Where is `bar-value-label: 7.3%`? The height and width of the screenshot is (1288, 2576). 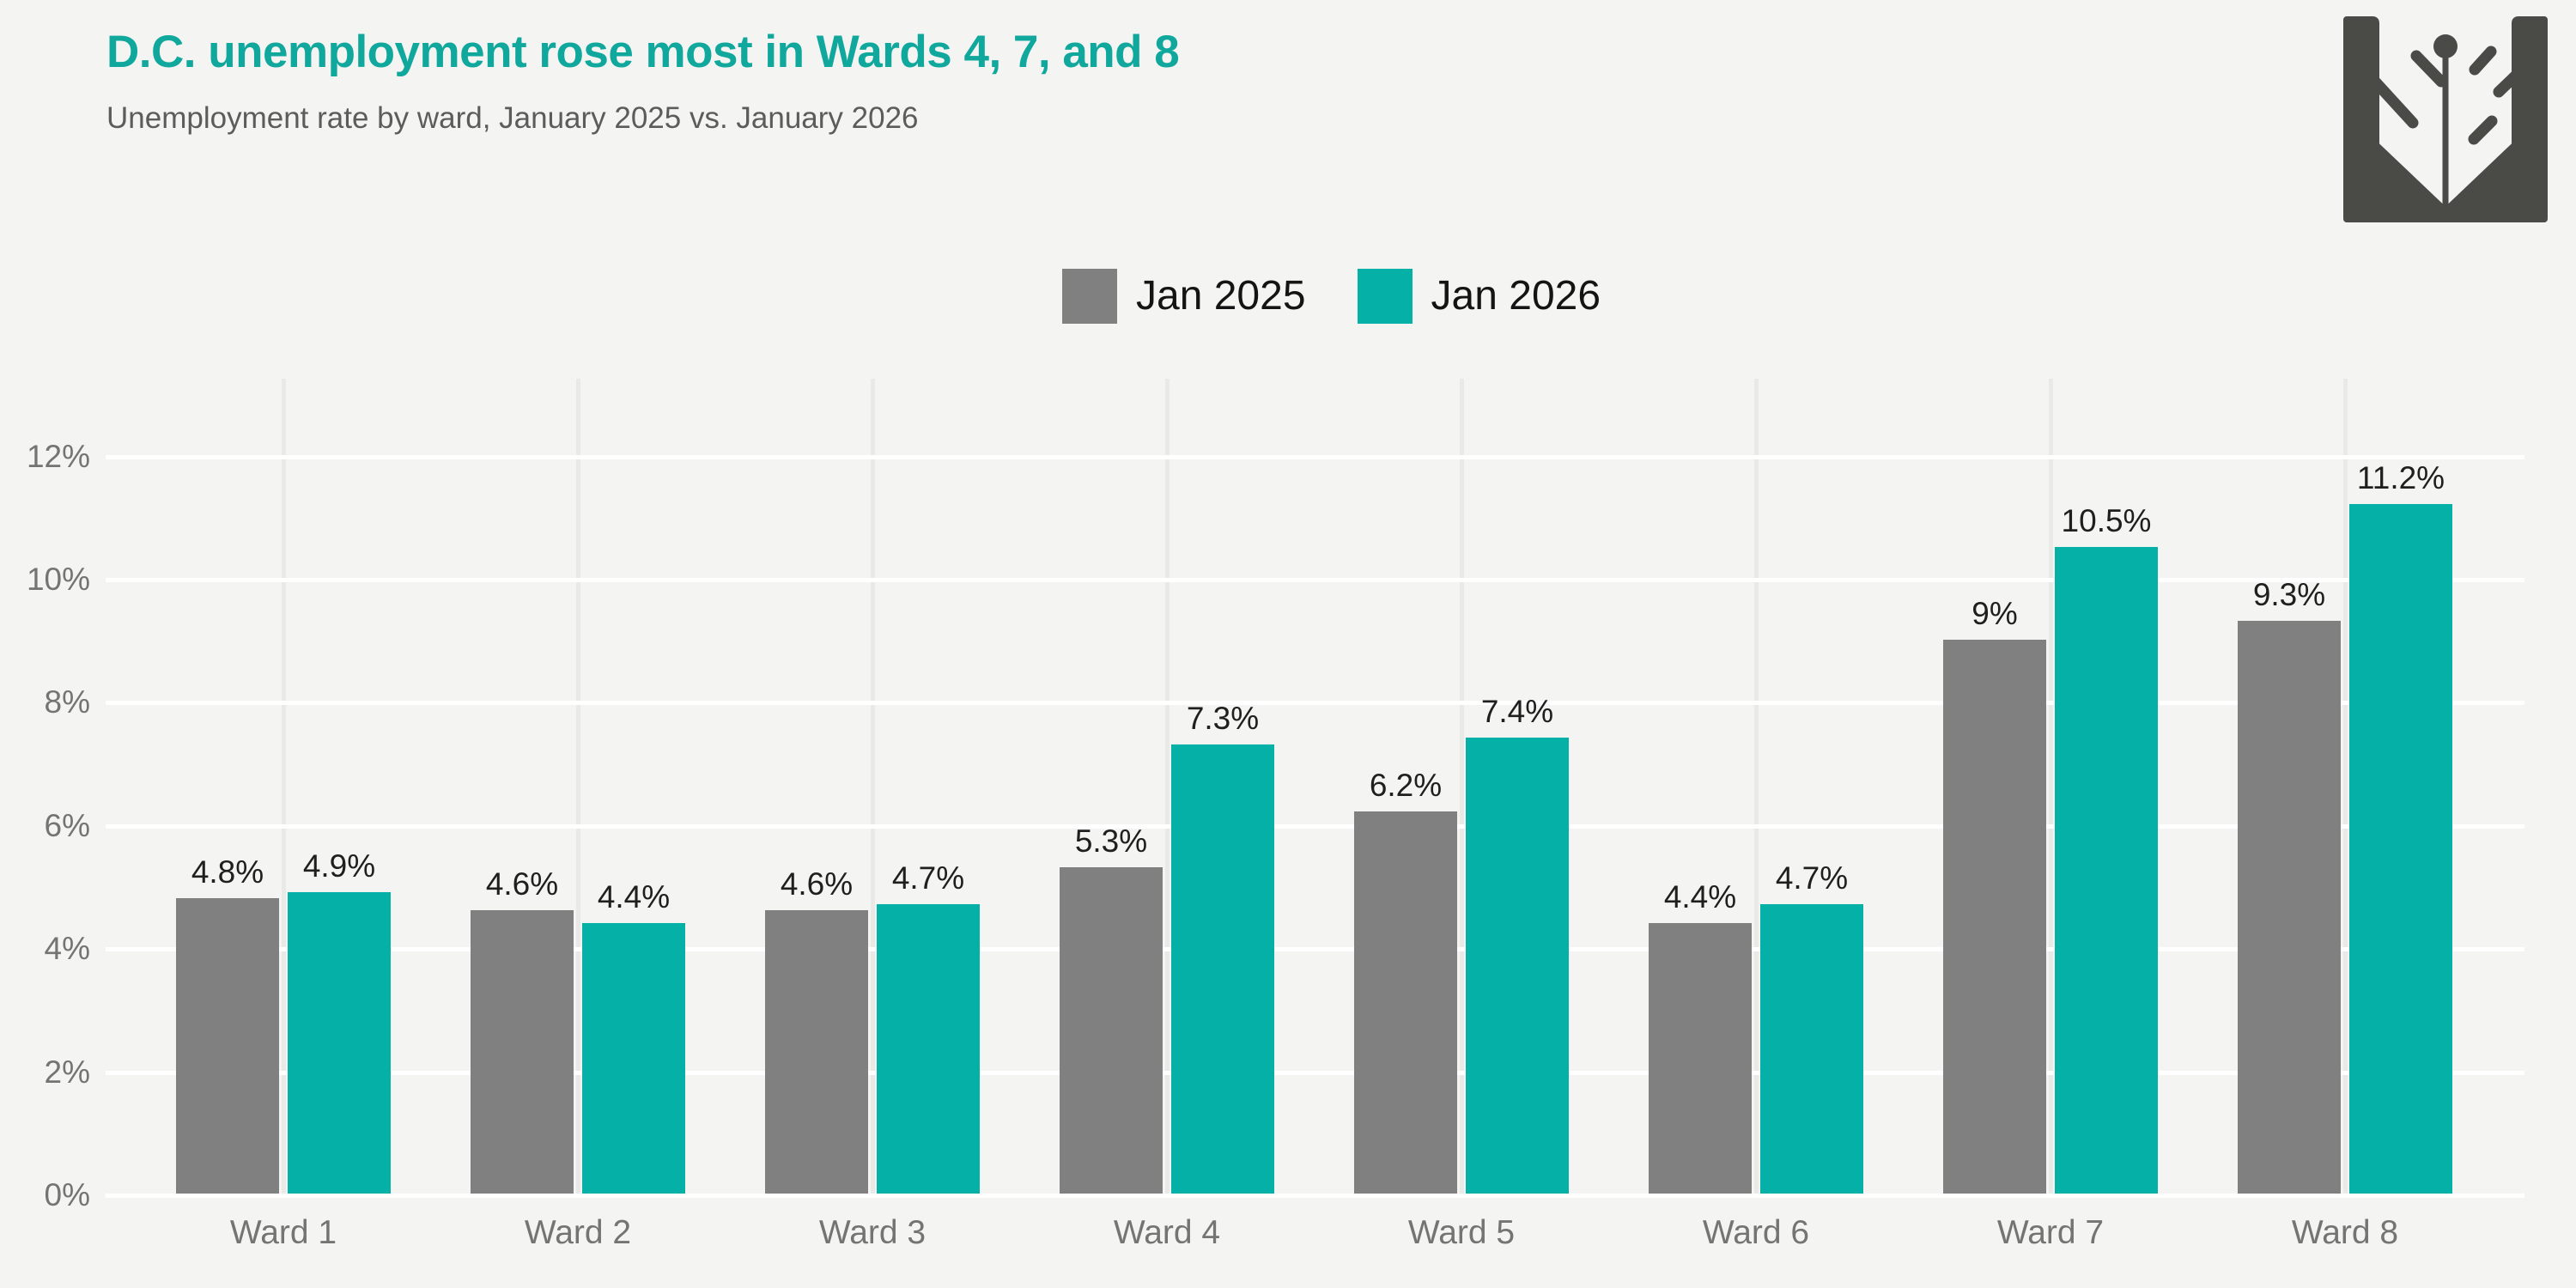
bar-value-label: 7.3% is located at coordinates (1223, 718).